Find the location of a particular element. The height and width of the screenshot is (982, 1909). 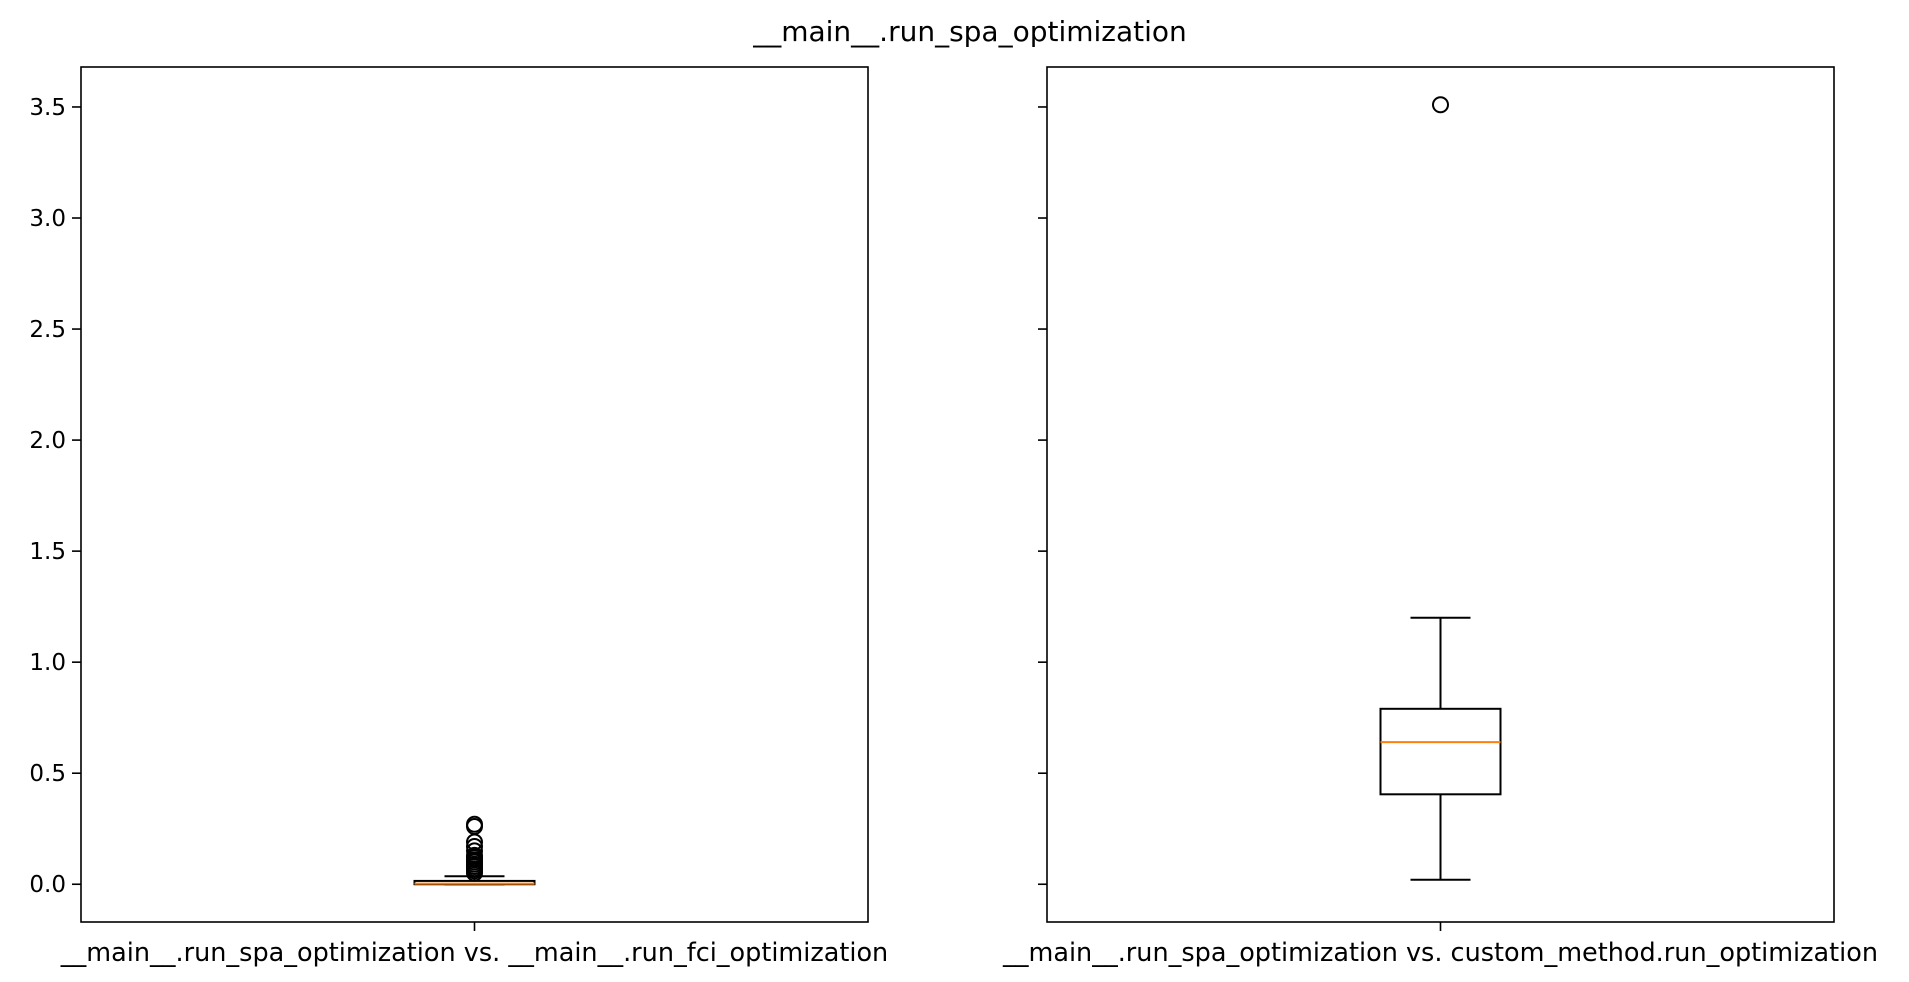

y-tick-label: 3.5 is located at coordinates (47, 108).